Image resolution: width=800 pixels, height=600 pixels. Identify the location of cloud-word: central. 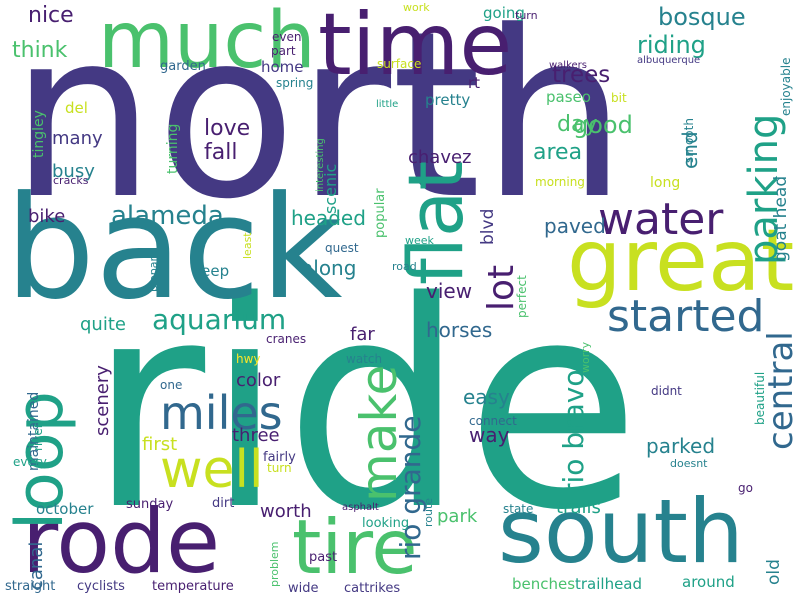
(780, 390).